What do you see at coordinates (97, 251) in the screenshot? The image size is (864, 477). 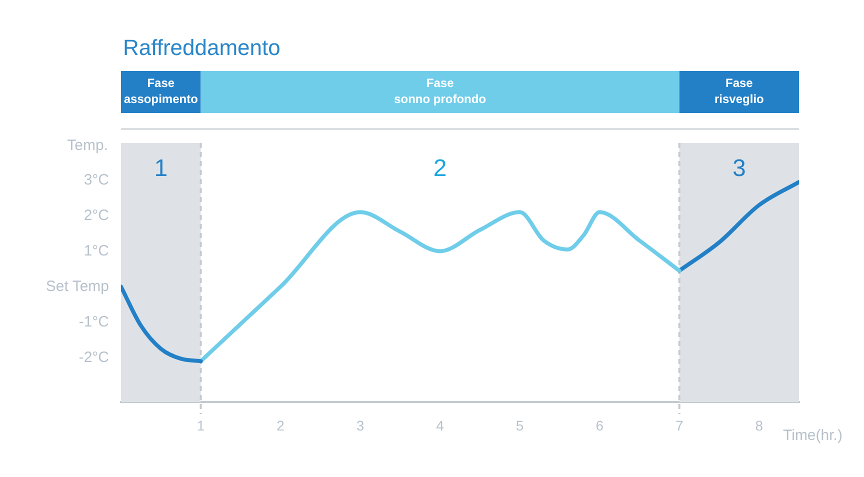 I see `y-tick-label: 1°C` at bounding box center [97, 251].